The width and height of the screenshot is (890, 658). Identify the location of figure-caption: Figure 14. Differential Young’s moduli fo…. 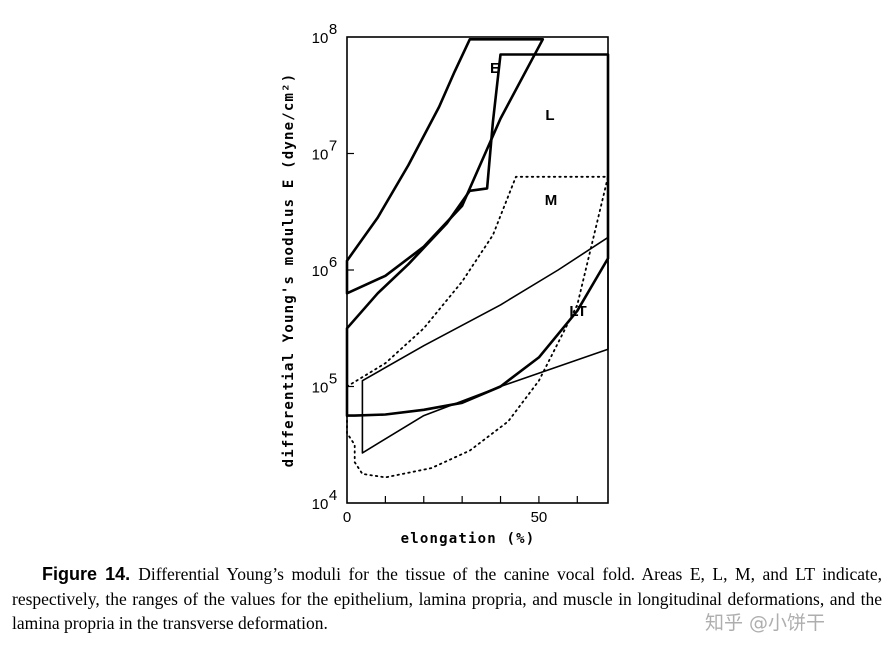
(447, 599).